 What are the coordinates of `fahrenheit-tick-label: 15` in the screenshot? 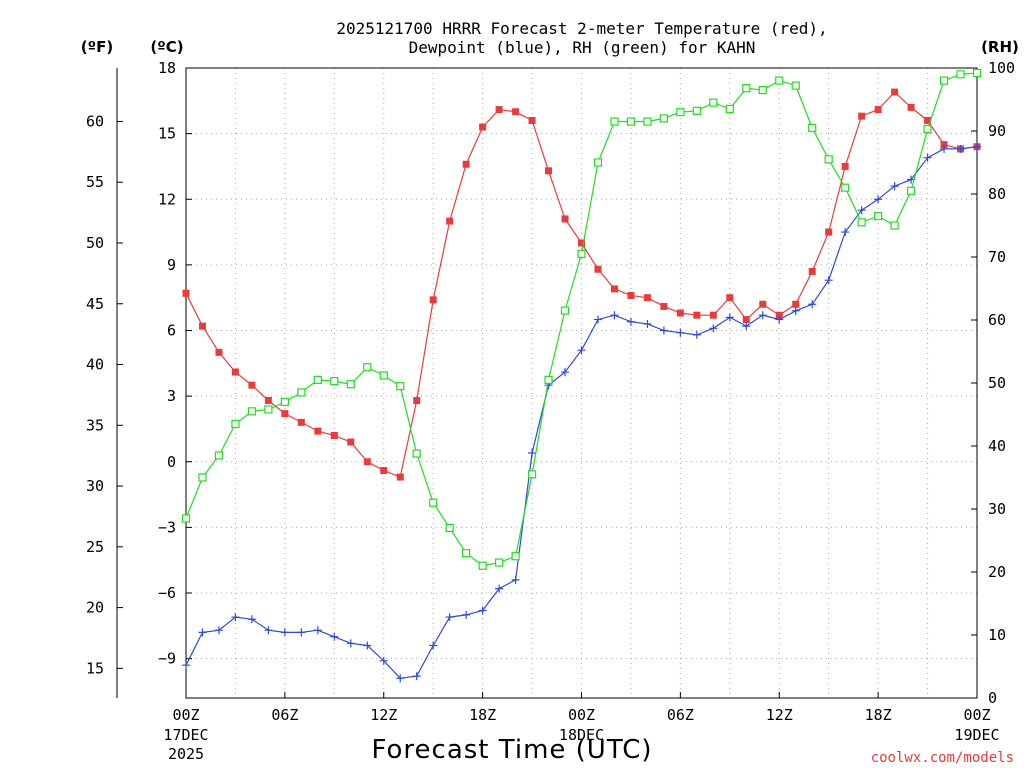 It's located at (95, 668).